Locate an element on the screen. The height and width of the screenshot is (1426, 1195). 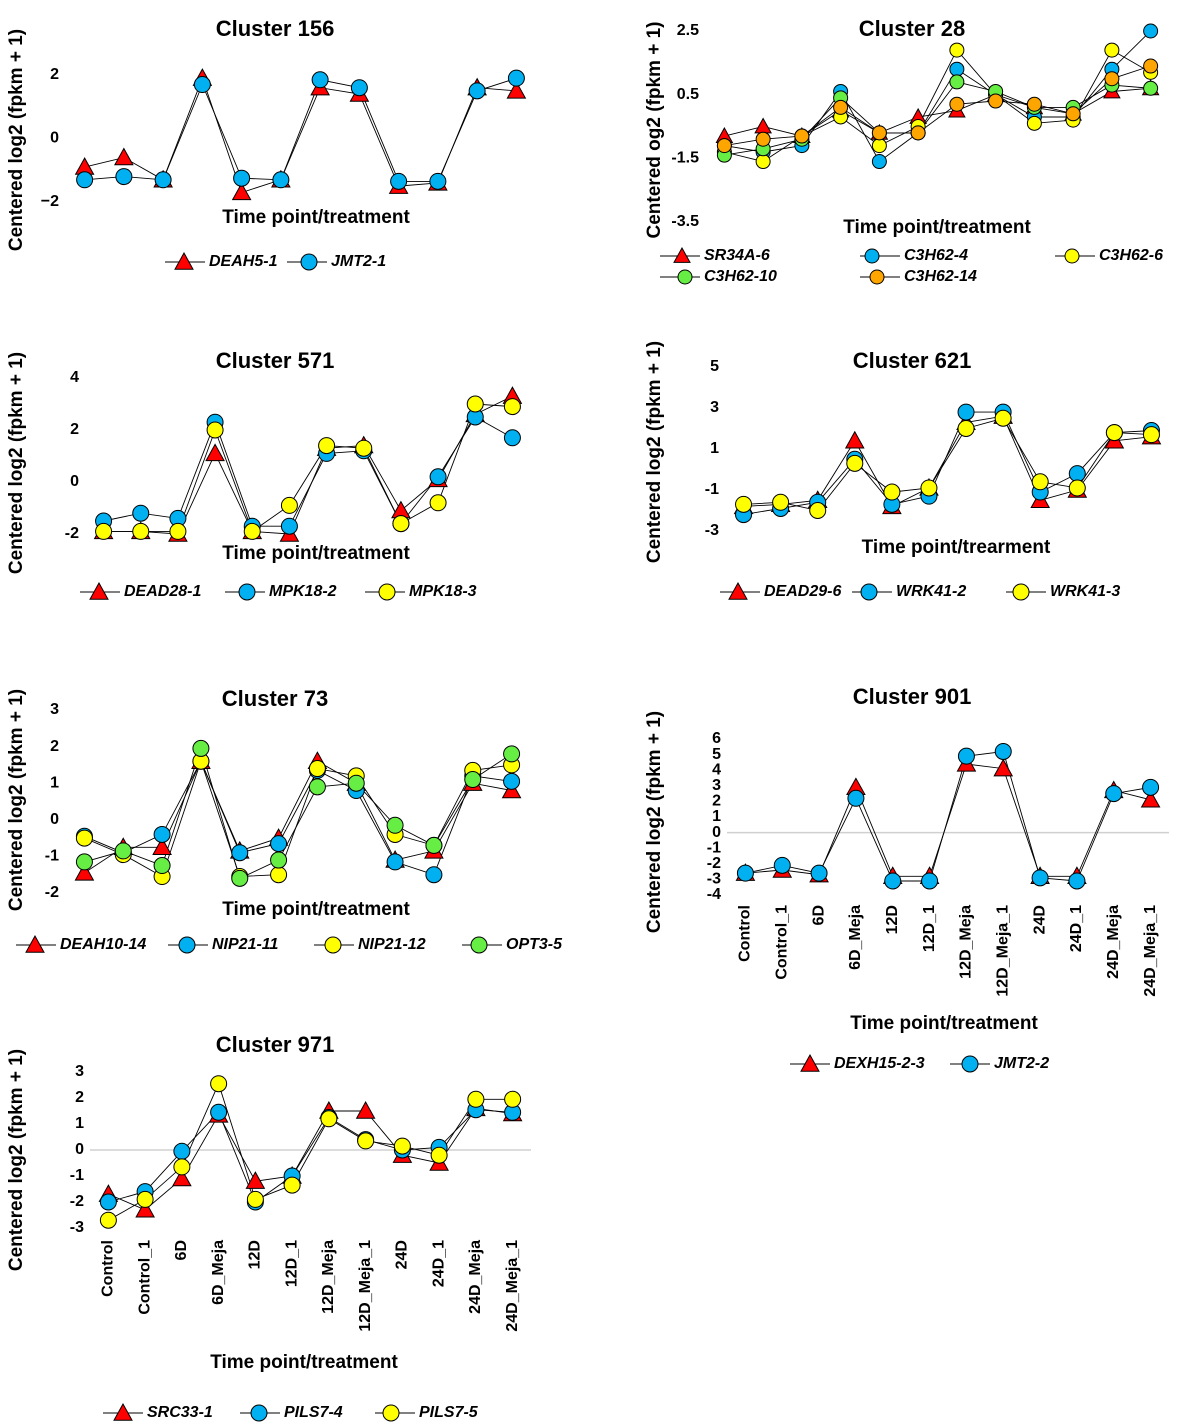
legend-label: C3H62-10 is located at coordinates (740, 276).